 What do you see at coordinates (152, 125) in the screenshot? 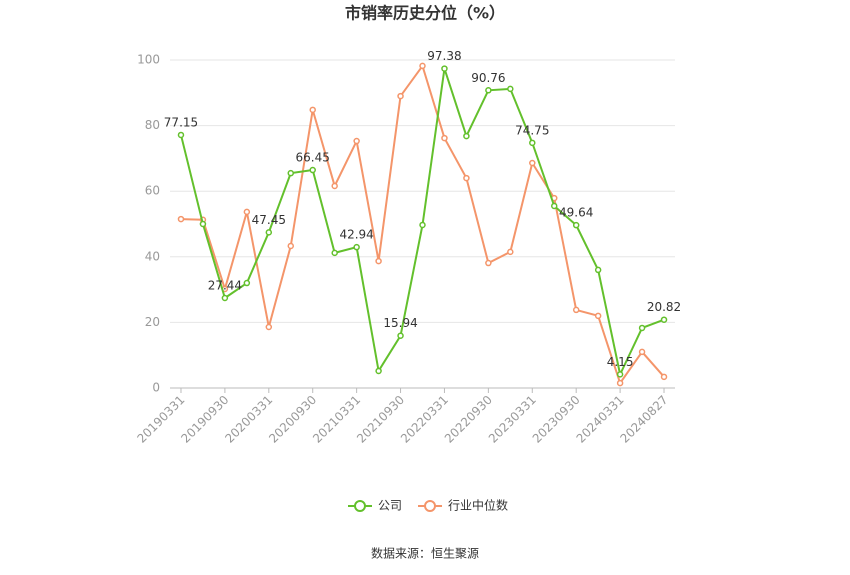
I see `y-tick-label: 80` at bounding box center [152, 125].